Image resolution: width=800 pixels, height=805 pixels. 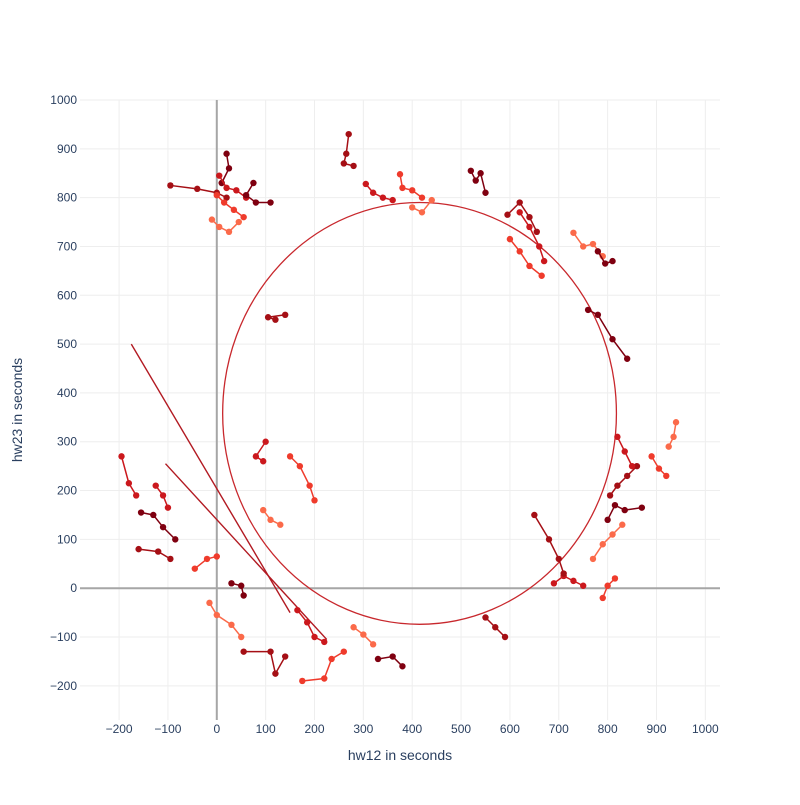 What do you see at coordinates (656, 729) in the screenshot?
I see `x-tick-label: 900` at bounding box center [656, 729].